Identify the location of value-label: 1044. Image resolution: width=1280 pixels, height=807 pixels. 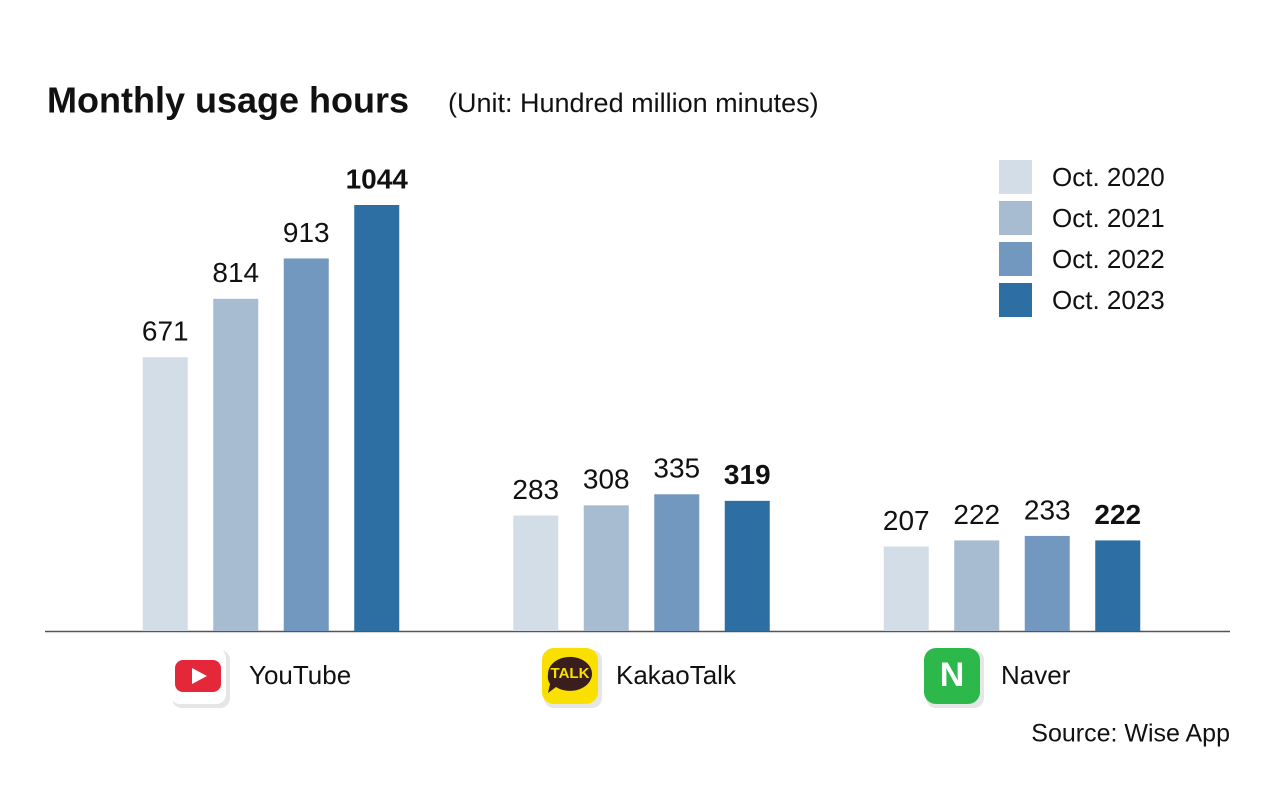
(377, 178).